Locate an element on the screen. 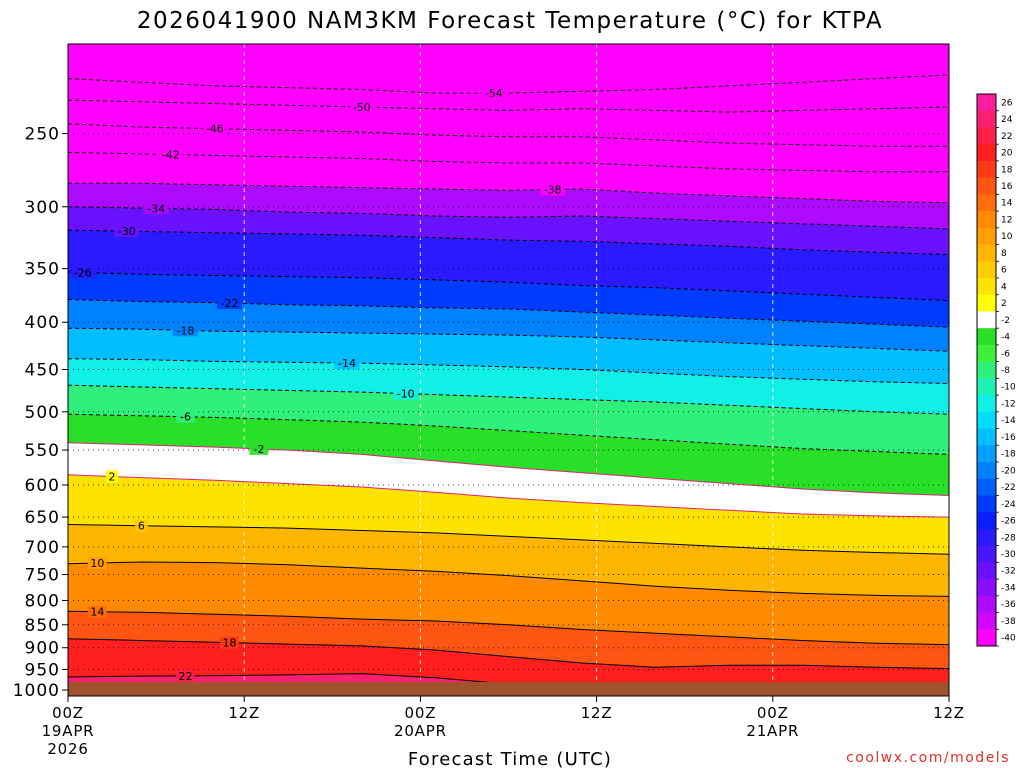 This screenshot has height=768, width=1024. svg-text: -10 is located at coordinates (406, 394).